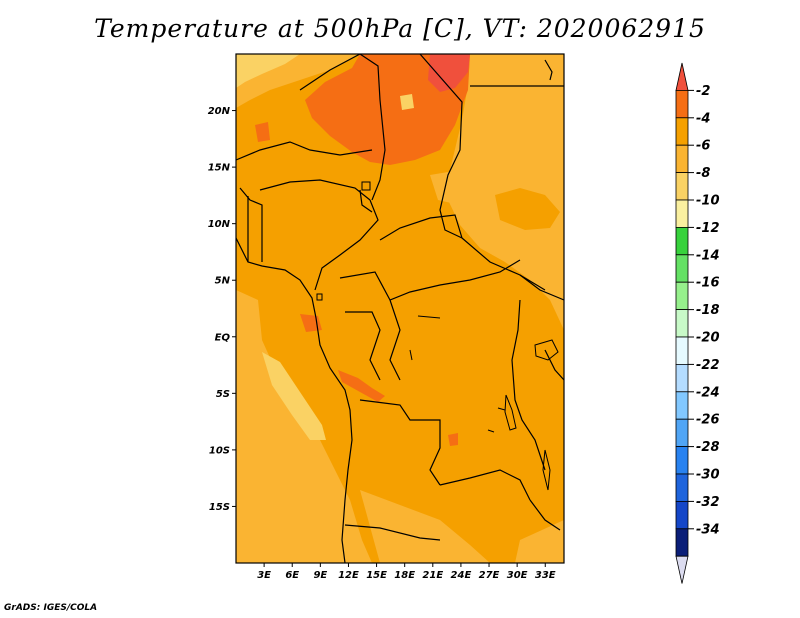  What do you see at coordinates (292, 575) in the screenshot?
I see `lon-tick-label: 6E` at bounding box center [292, 575].